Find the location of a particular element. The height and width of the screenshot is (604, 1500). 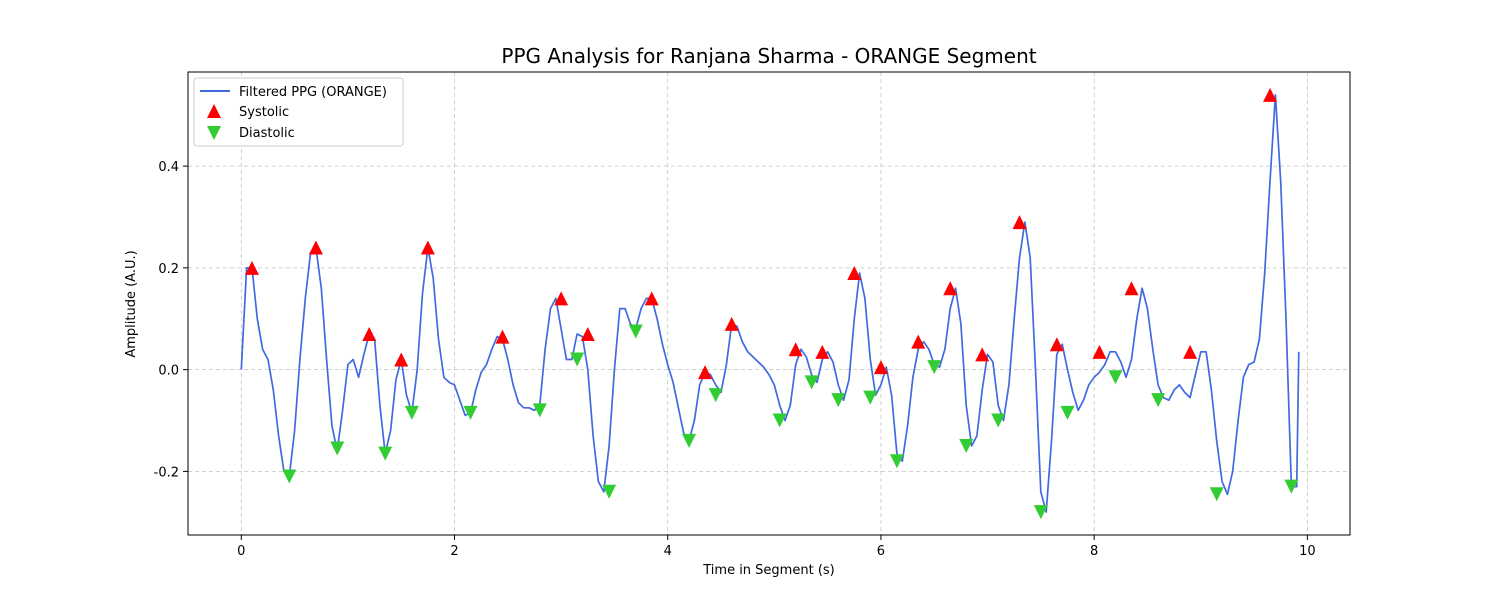

x-tick-label: 8 is located at coordinates (1094, 551).